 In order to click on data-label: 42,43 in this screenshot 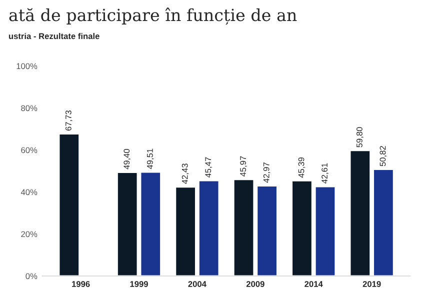, I will do `click(185, 174)`.